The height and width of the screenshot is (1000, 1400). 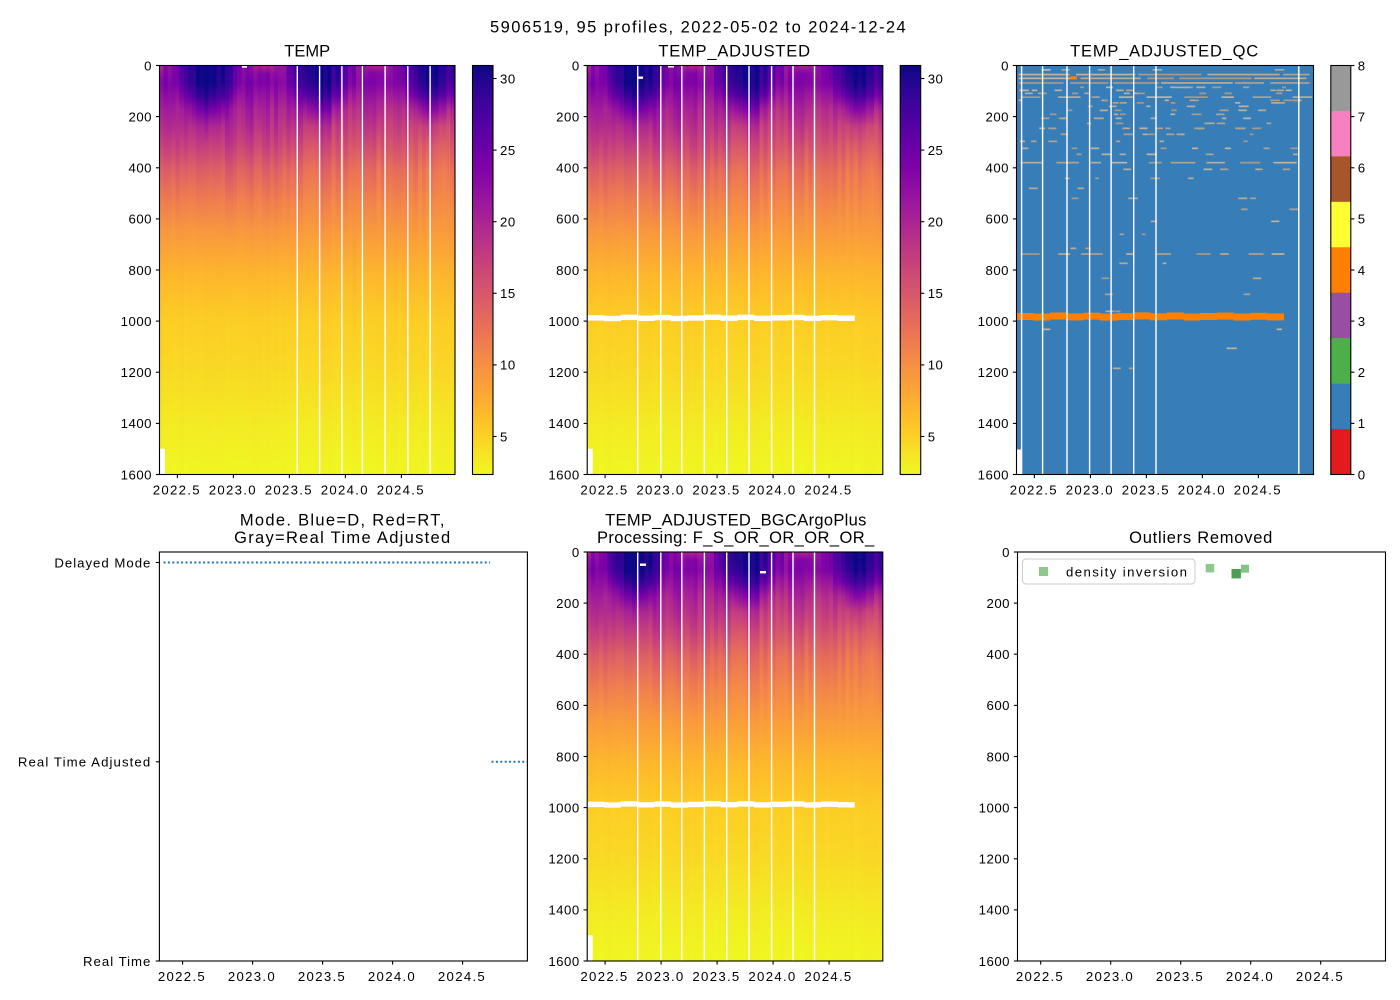 What do you see at coordinates (84, 762) in the screenshot?
I see `svg-text: Real Time Adjusted` at bounding box center [84, 762].